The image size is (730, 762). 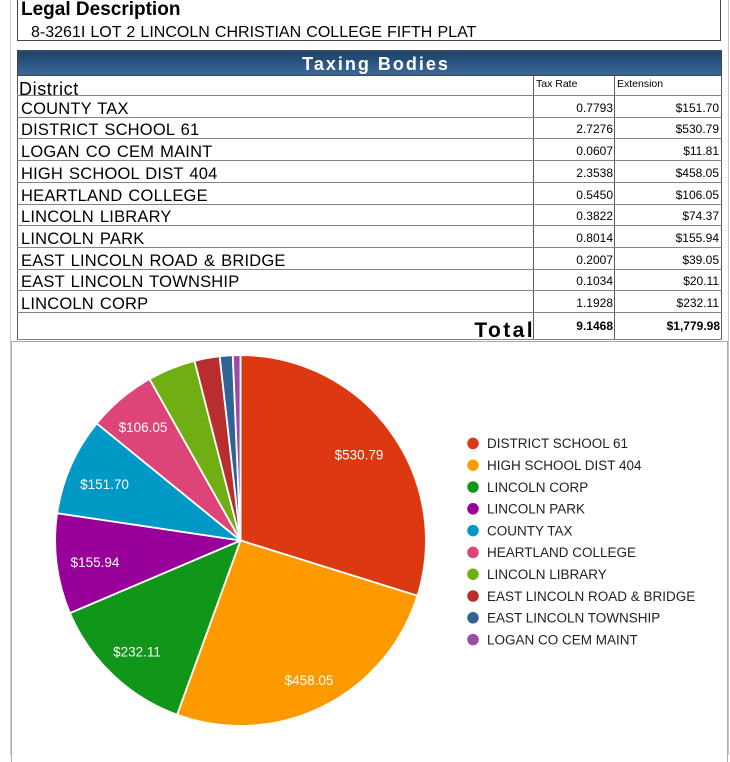 I want to click on svg-text: EAST LINCOLN ROAD & BRIDGE, so click(x=591, y=596).